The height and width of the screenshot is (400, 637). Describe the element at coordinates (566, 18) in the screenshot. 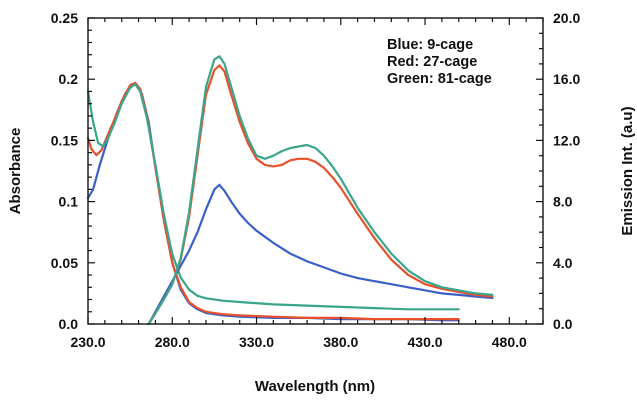

I see `y-right-tick-label: 20.0` at that location.